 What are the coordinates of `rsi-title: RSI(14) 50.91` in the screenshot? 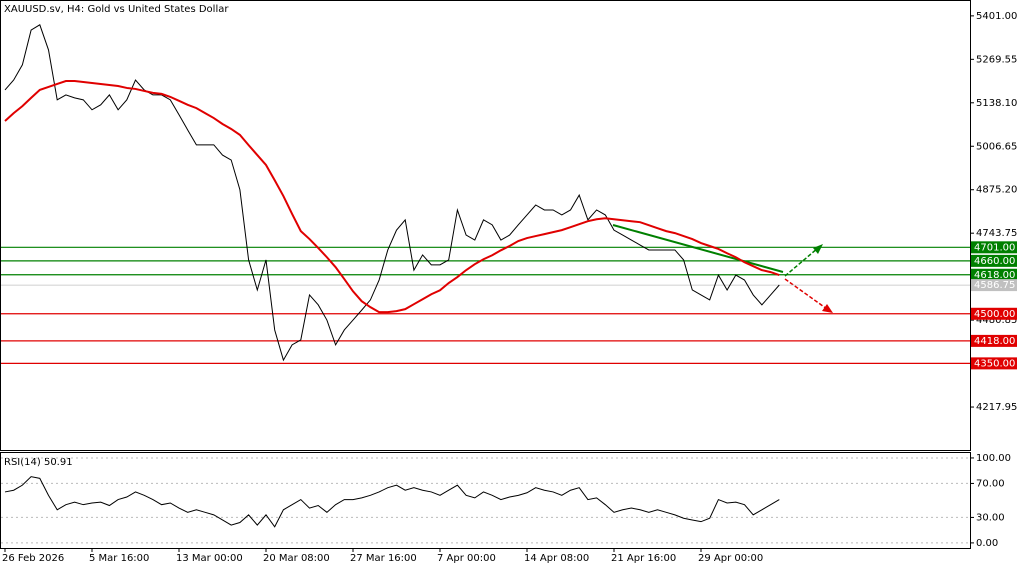 It's located at (38, 462).